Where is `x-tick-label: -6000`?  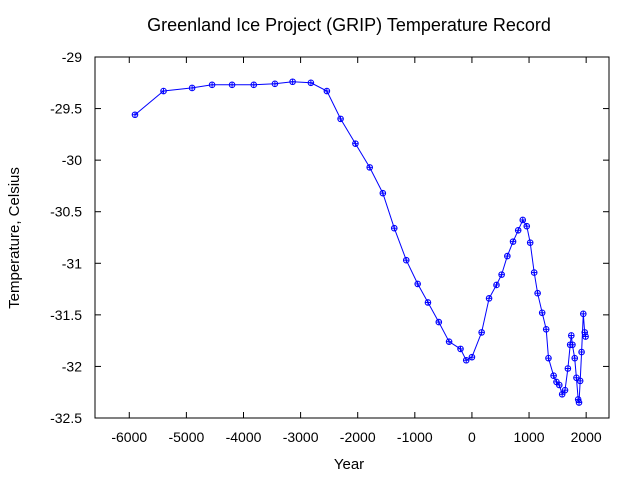
x-tick-label: -6000 is located at coordinates (129, 437).